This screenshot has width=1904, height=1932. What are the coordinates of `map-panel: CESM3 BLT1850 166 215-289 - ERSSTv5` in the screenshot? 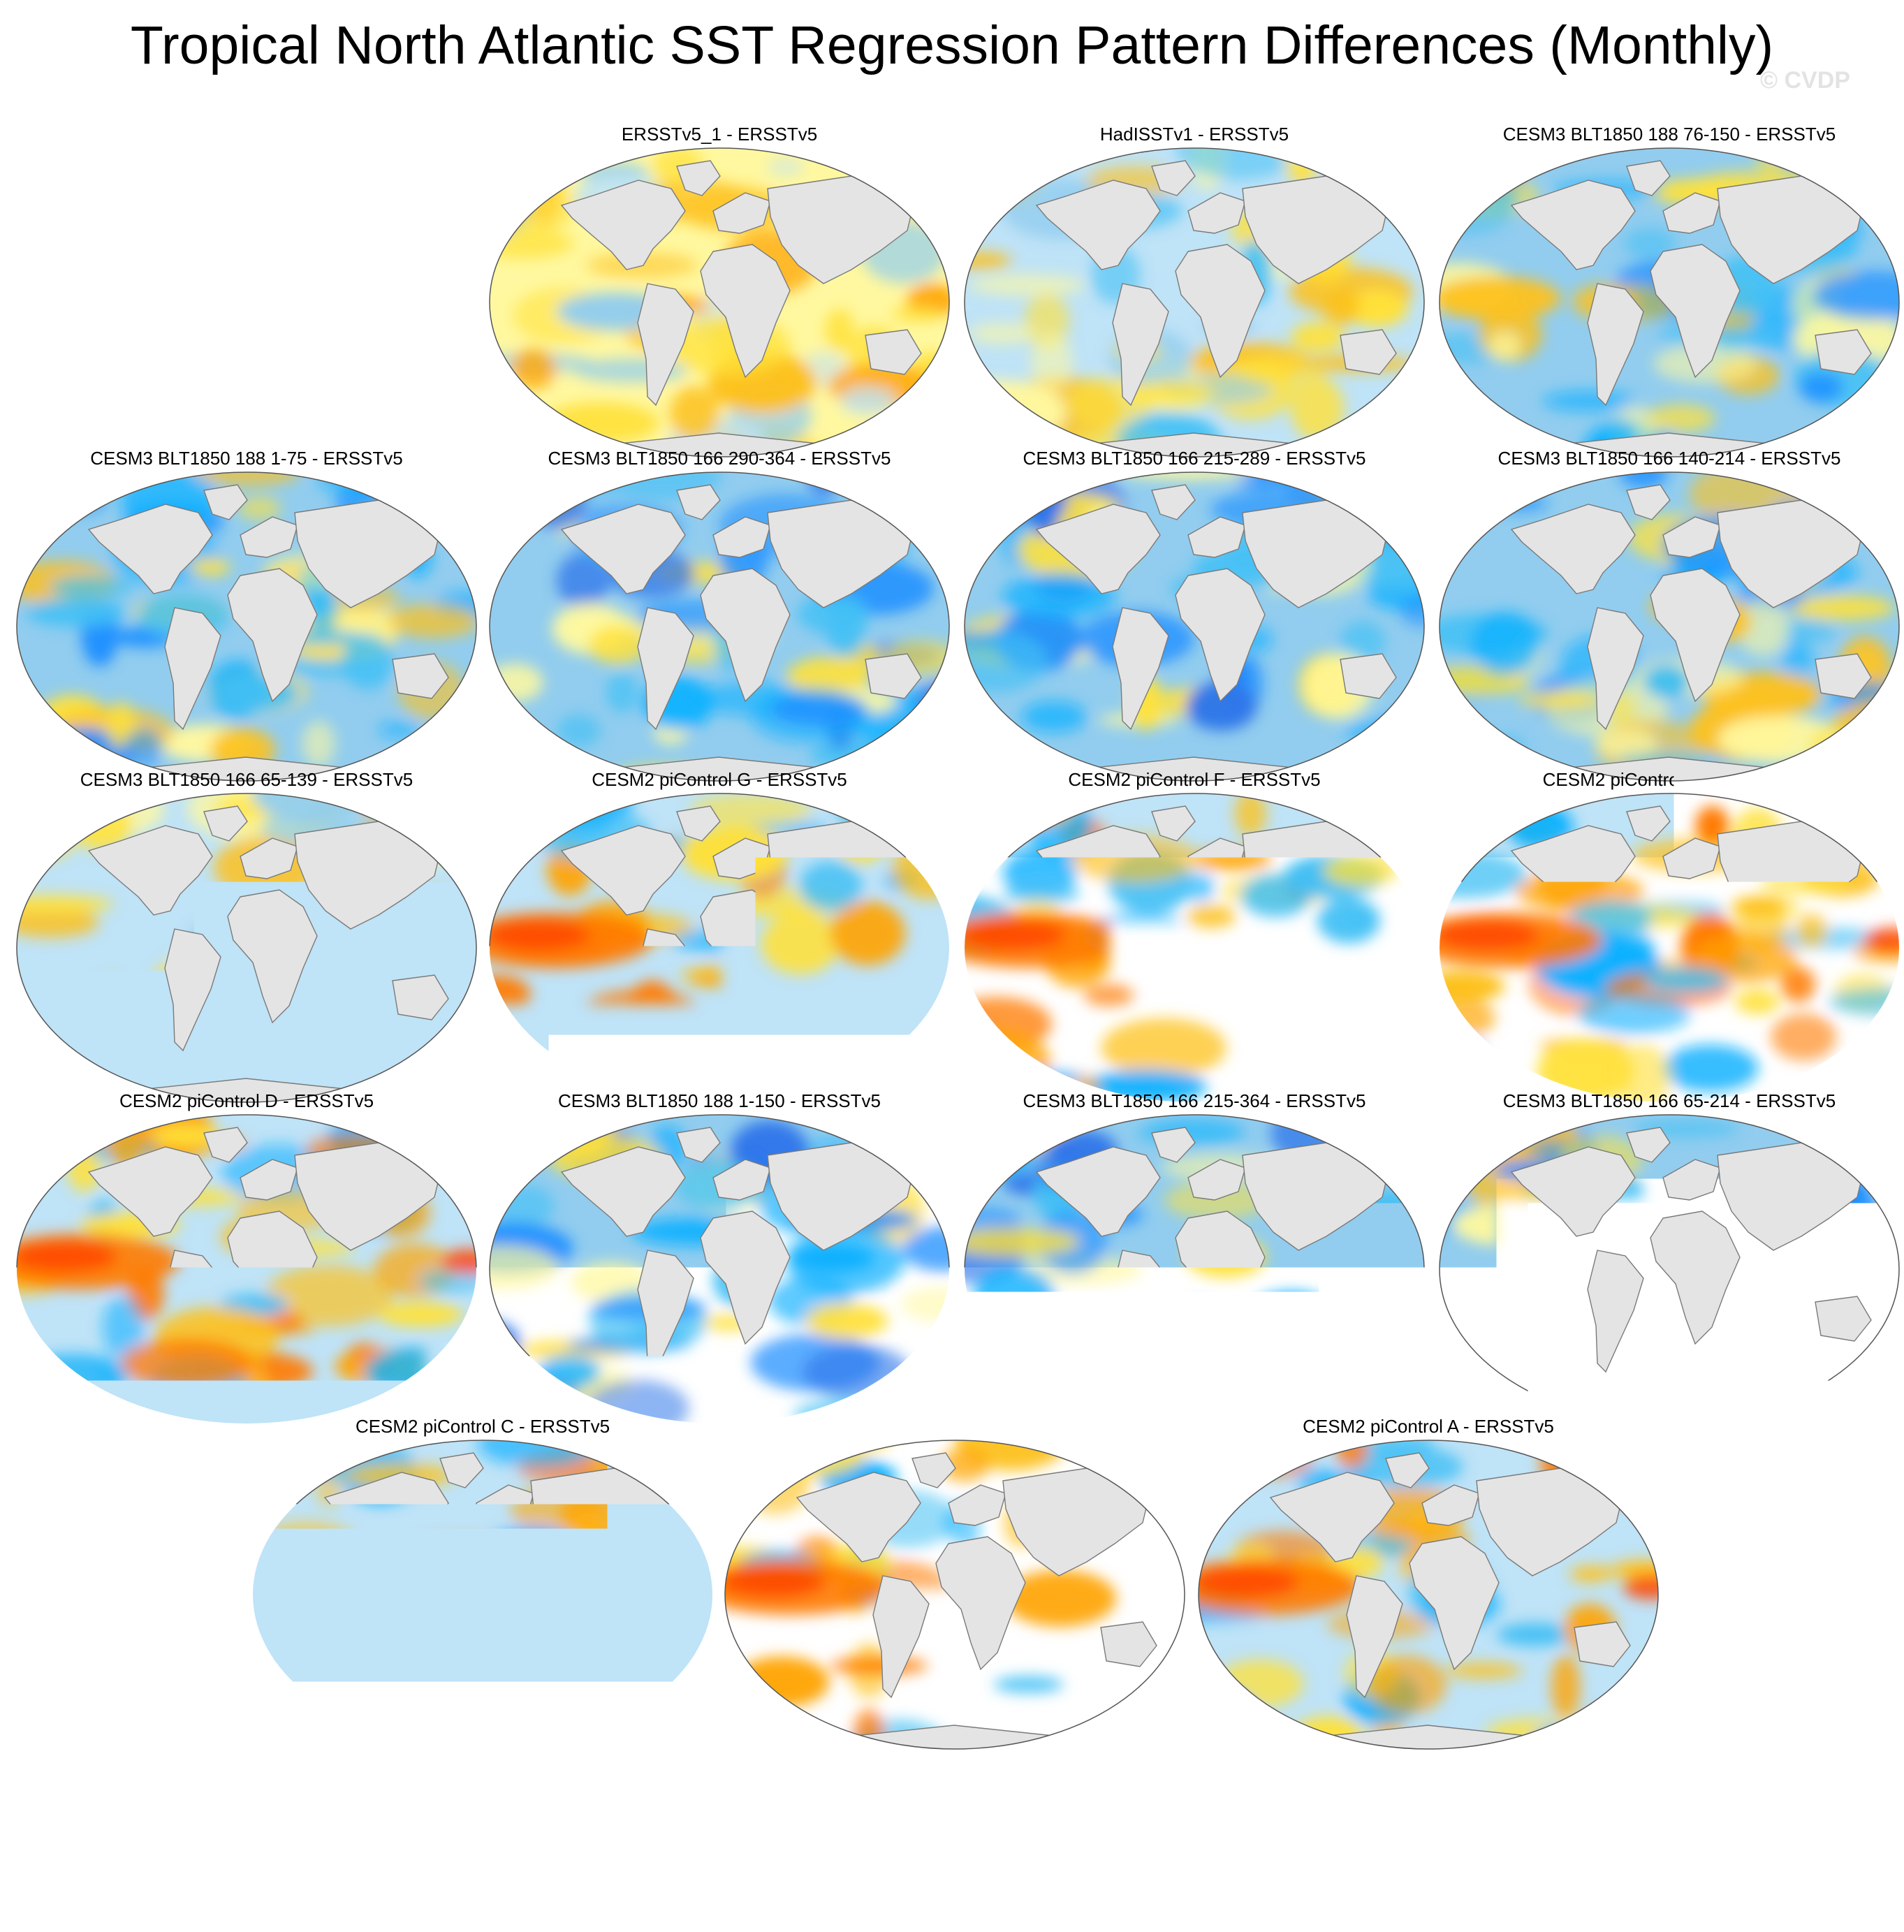 It's located at (1194, 614).